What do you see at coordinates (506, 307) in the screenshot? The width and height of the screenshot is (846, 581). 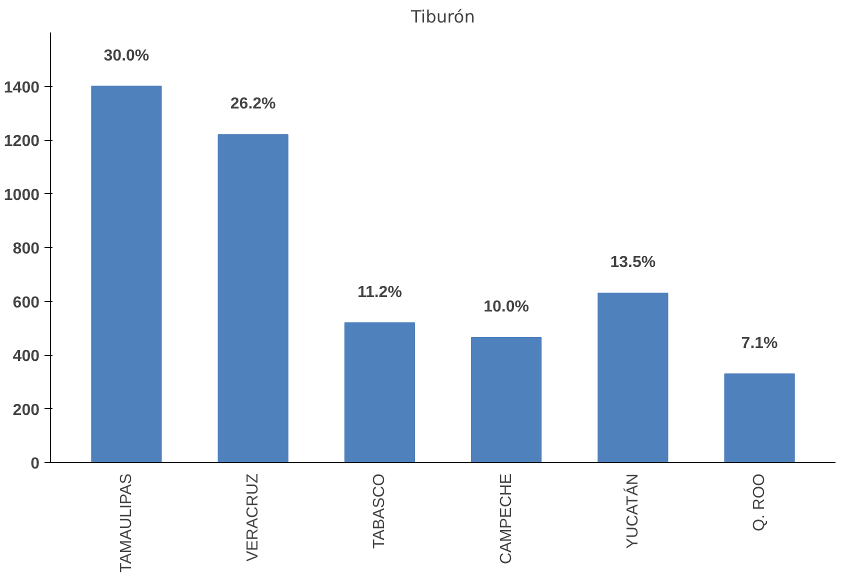 I see `annotation: 10.0%` at bounding box center [506, 307].